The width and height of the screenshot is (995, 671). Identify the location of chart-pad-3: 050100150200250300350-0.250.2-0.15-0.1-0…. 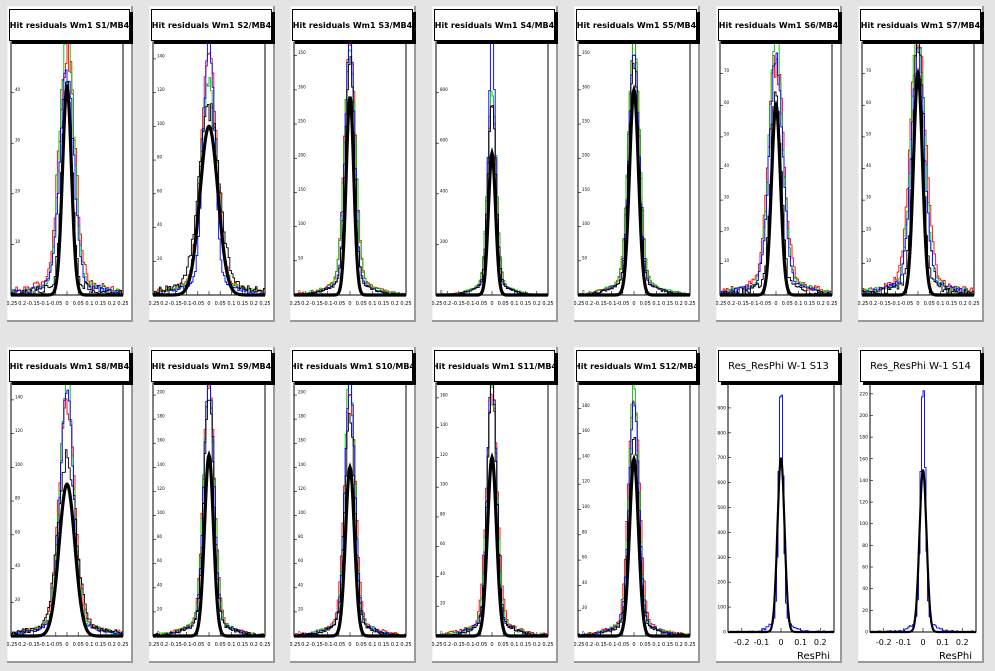
(353, 164).